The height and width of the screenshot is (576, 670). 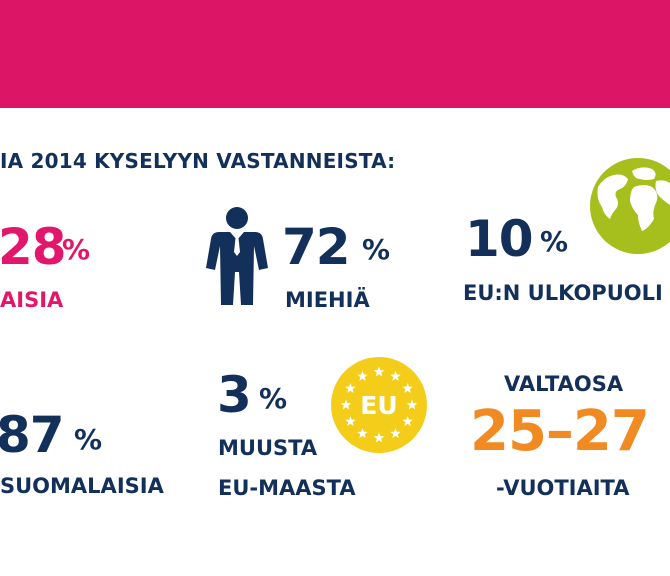 What do you see at coordinates (376, 249) in the screenshot?
I see `men-percent-sign: %` at bounding box center [376, 249].